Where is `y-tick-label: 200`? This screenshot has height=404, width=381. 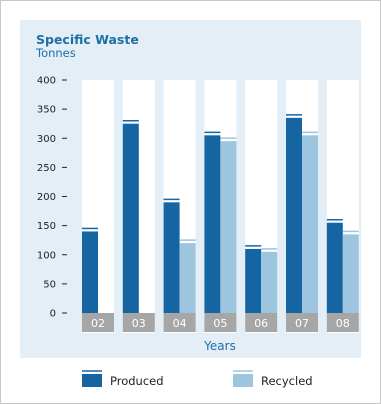 y-tick-label: 200 is located at coordinates (46, 197).